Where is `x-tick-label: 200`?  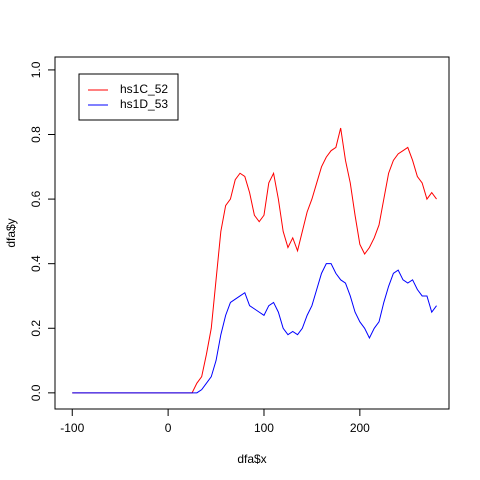
x-tick-label: 200 is located at coordinates (360, 428).